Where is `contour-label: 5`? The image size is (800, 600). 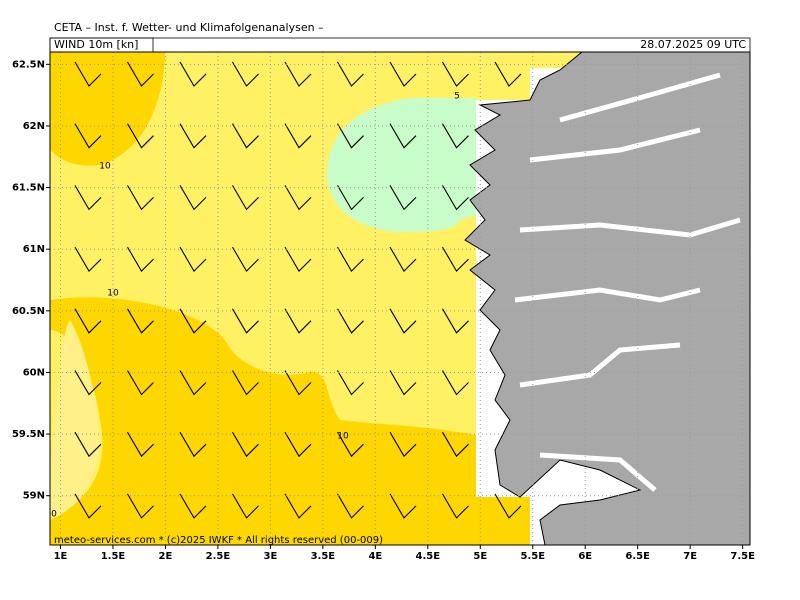 contour-label: 5 is located at coordinates (457, 97).